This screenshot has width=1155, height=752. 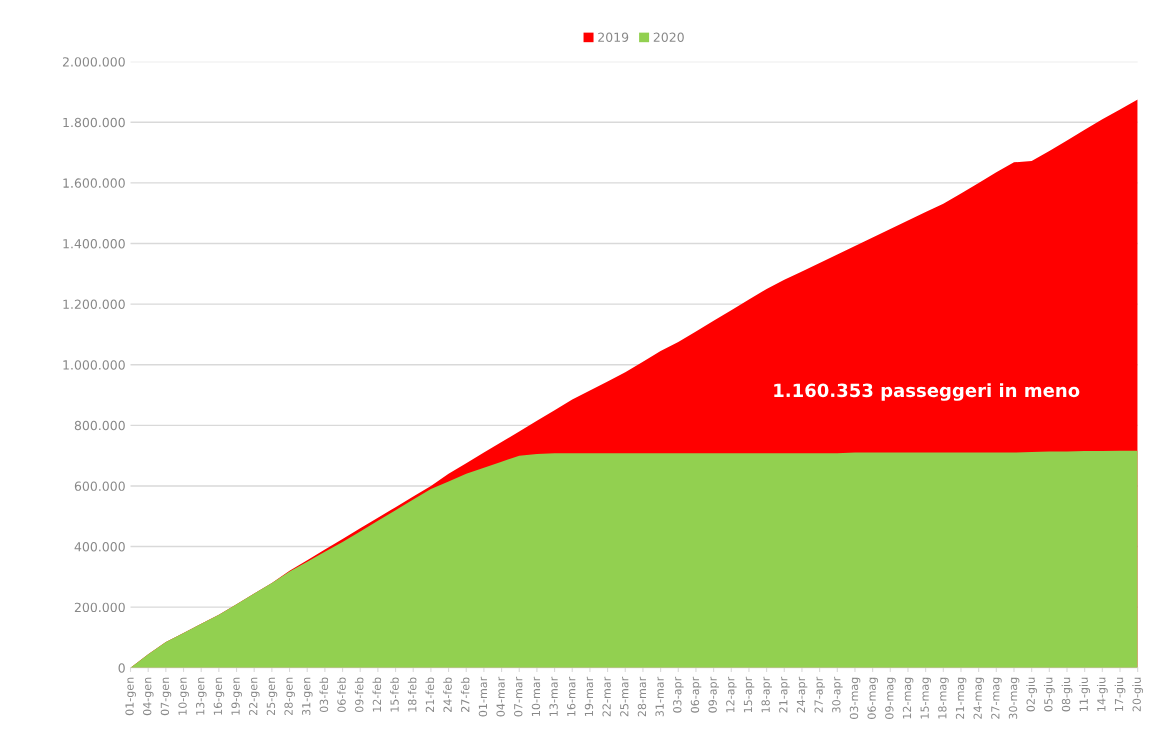 I want to click on x-tick-label: 27-feb, so click(x=465, y=694).